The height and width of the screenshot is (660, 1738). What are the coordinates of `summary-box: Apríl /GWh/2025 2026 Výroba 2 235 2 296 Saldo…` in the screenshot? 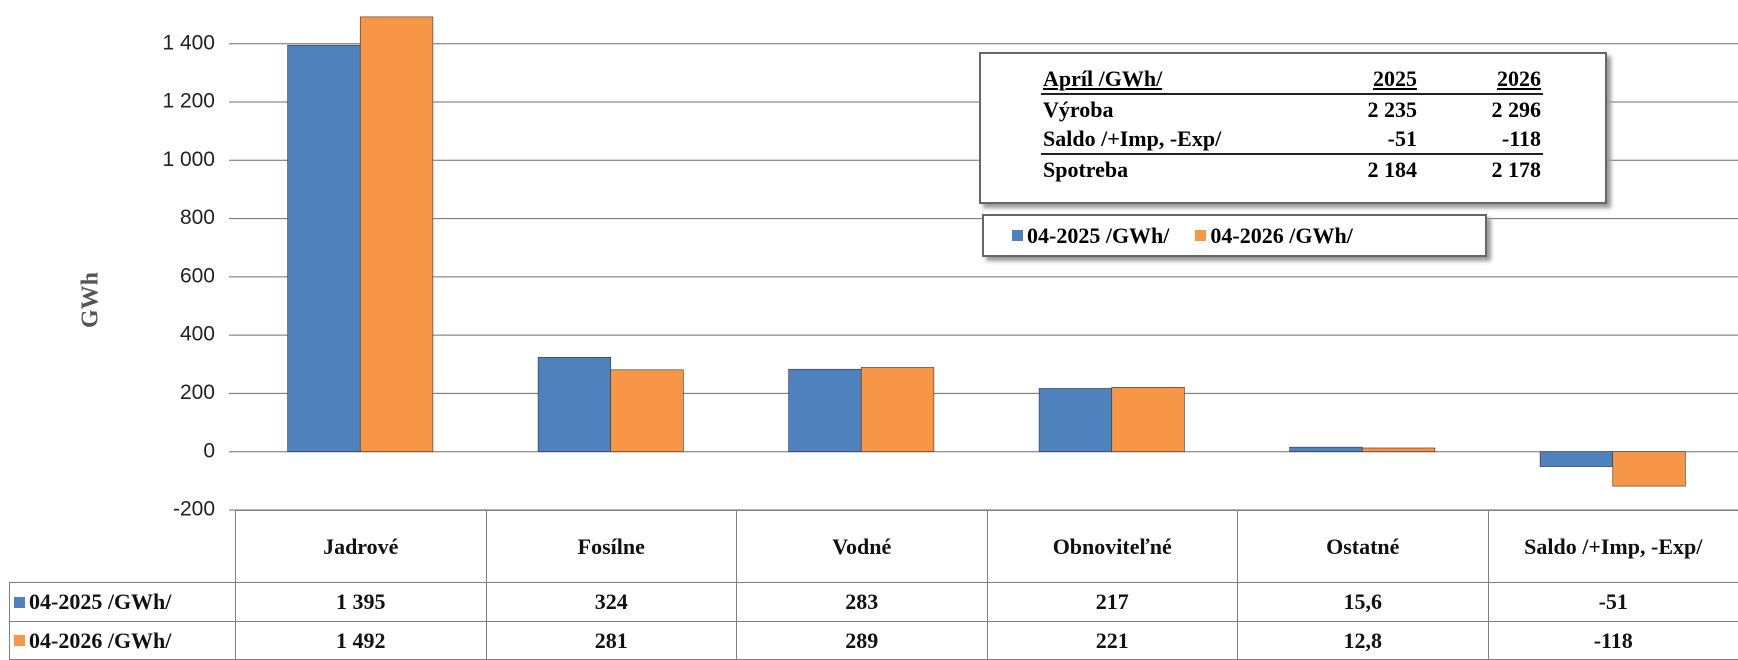 It's located at (1293, 128).